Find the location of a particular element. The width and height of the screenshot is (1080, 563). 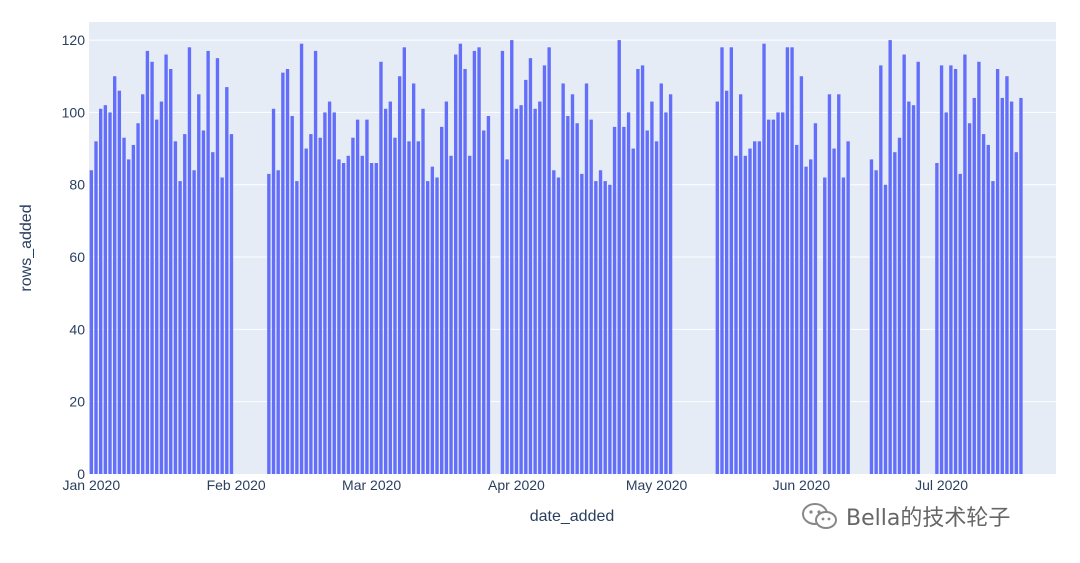

watermark: Bella的技术轮子 is located at coordinates (905, 516).